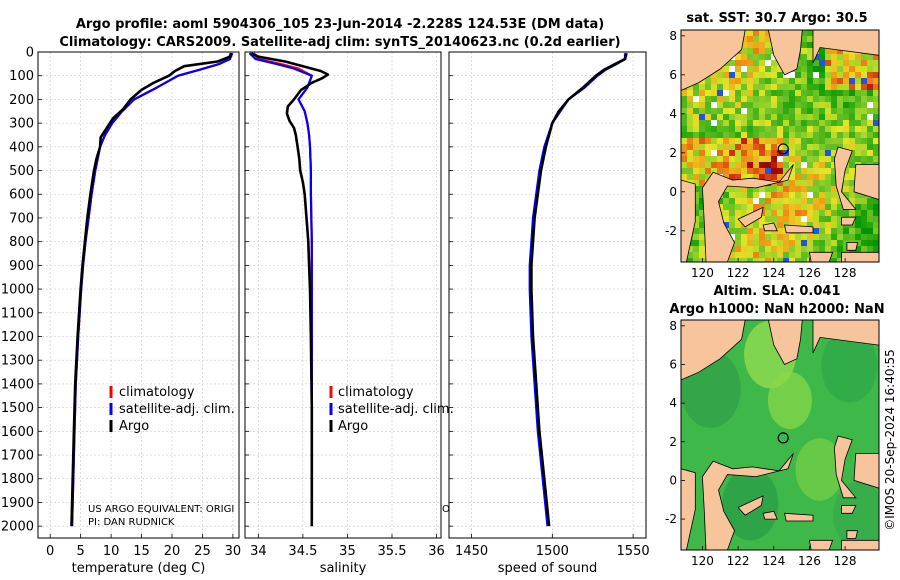 Image resolution: width=900 pixels, height=580 pixels. Describe the element at coordinates (702, 273) in the screenshot. I see `map-lon-label: 120` at that location.